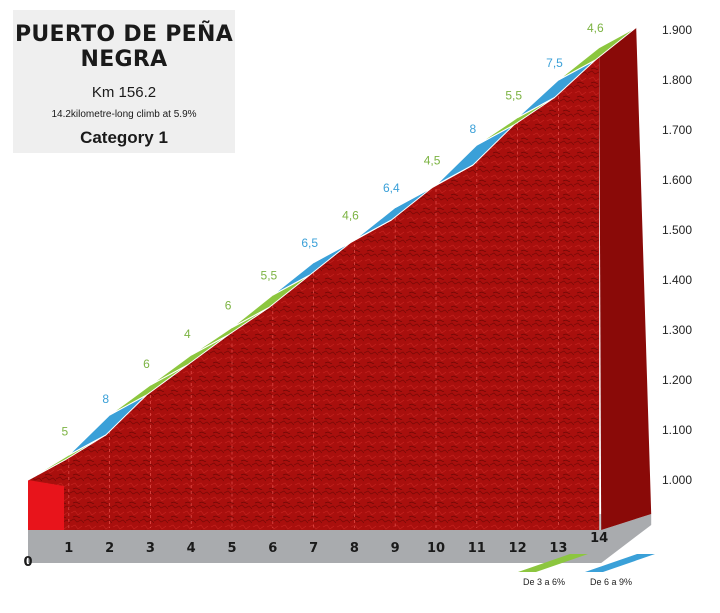 Image resolution: width=720 pixels, height=613 pixels. I want to click on elevation-right-face, so click(625, 278).